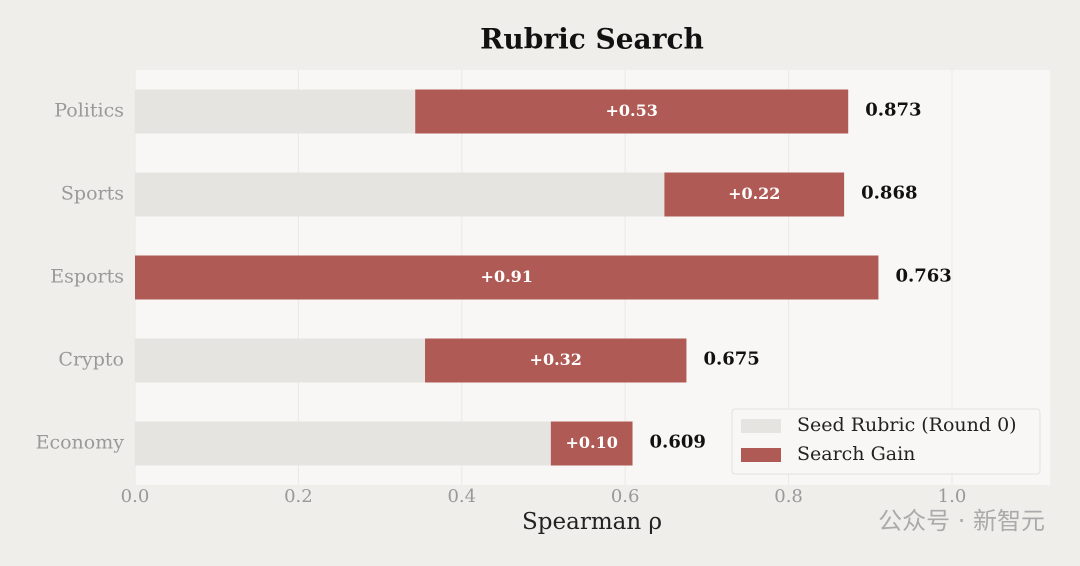  I want to click on legend-label: Search Gain, so click(856, 454).